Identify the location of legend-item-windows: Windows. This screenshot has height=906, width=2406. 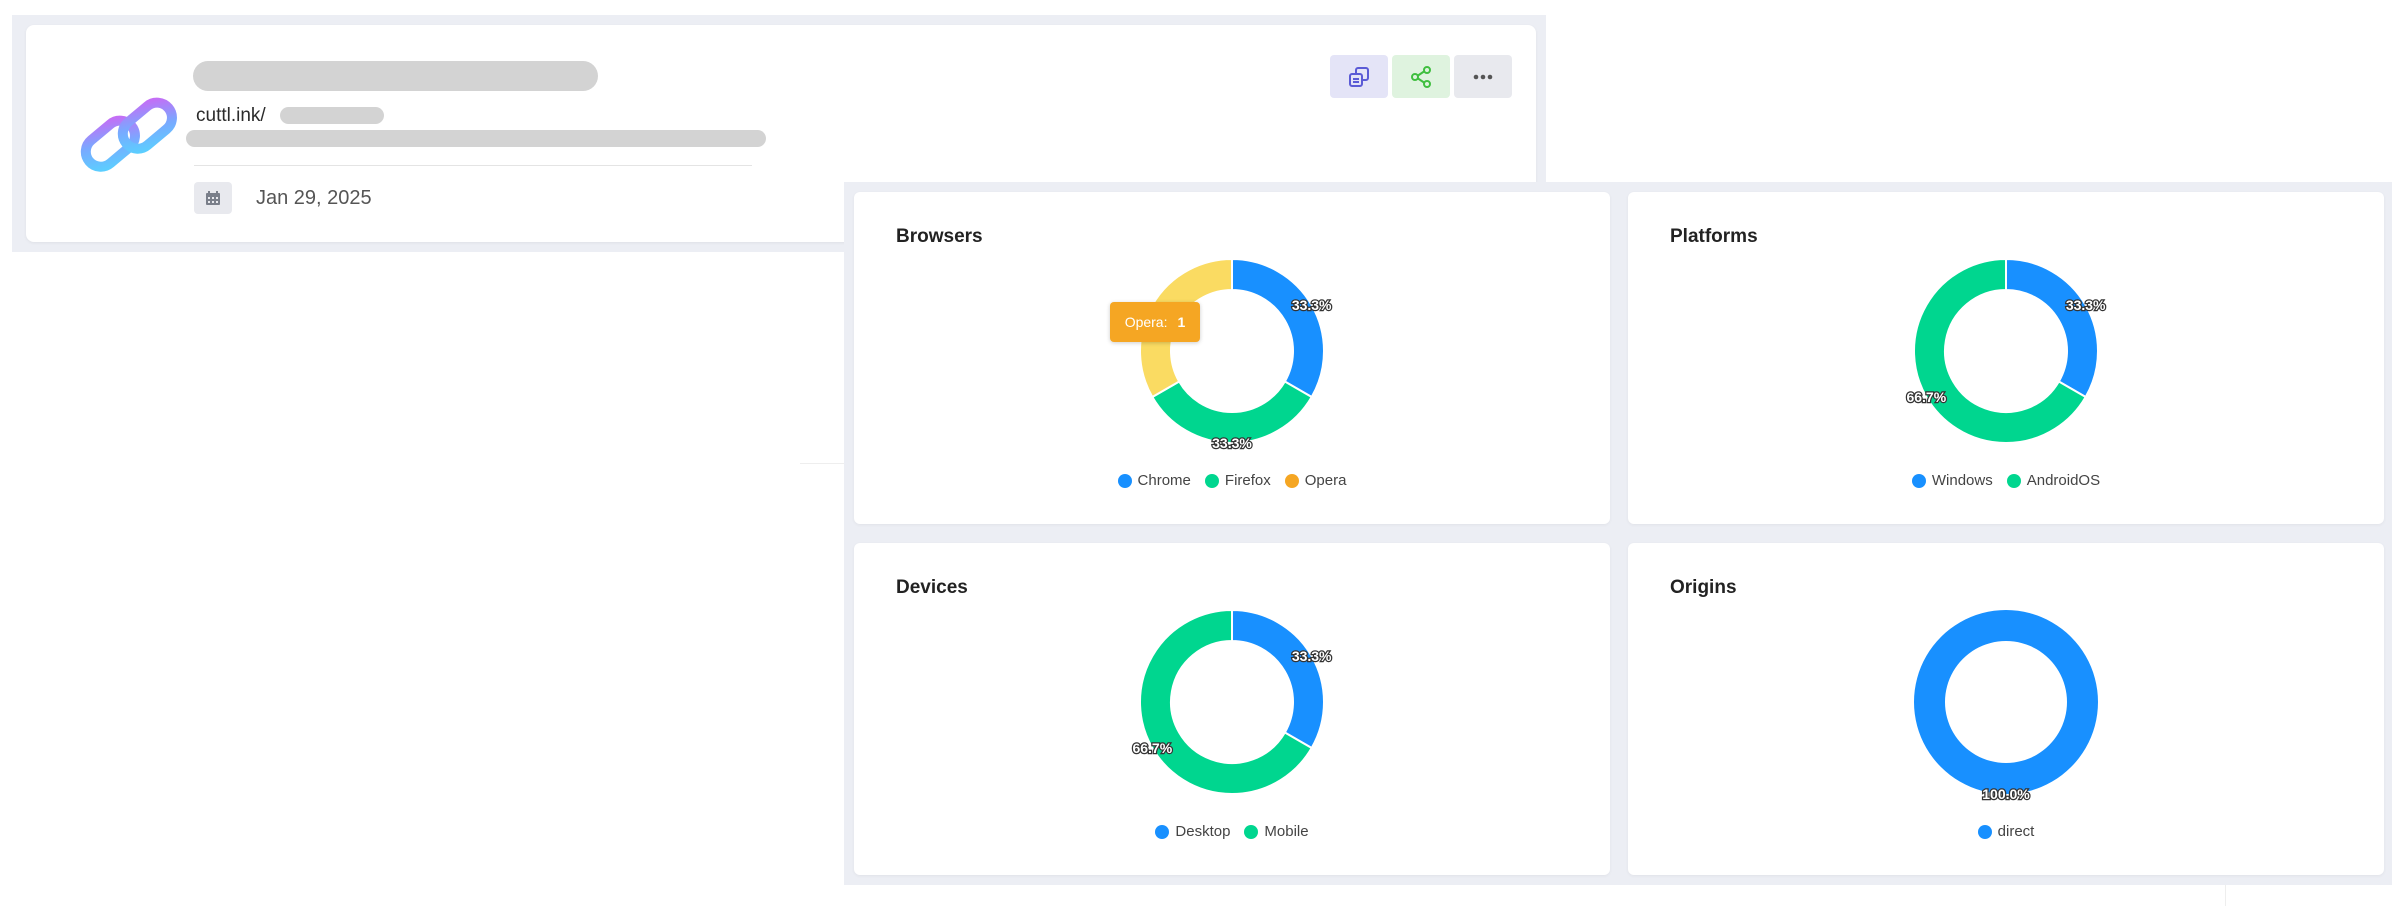
(1952, 480).